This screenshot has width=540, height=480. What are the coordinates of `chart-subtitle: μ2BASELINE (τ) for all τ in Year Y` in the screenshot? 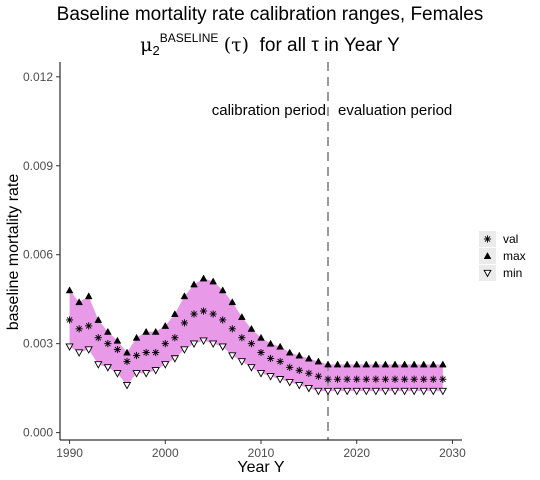 It's located at (270, 44).